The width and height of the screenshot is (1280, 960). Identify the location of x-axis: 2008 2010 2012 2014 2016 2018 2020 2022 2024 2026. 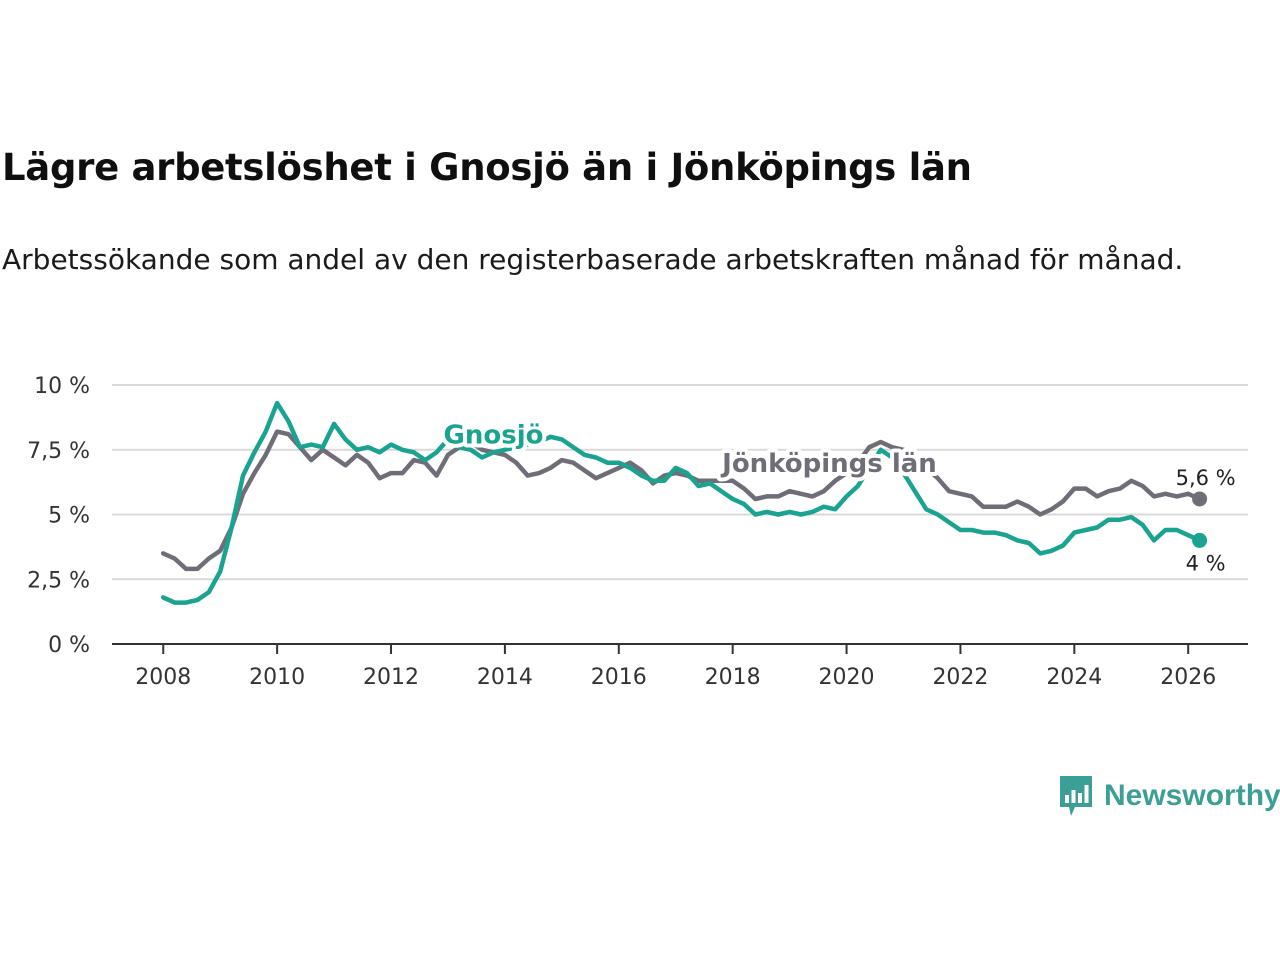
(680, 666).